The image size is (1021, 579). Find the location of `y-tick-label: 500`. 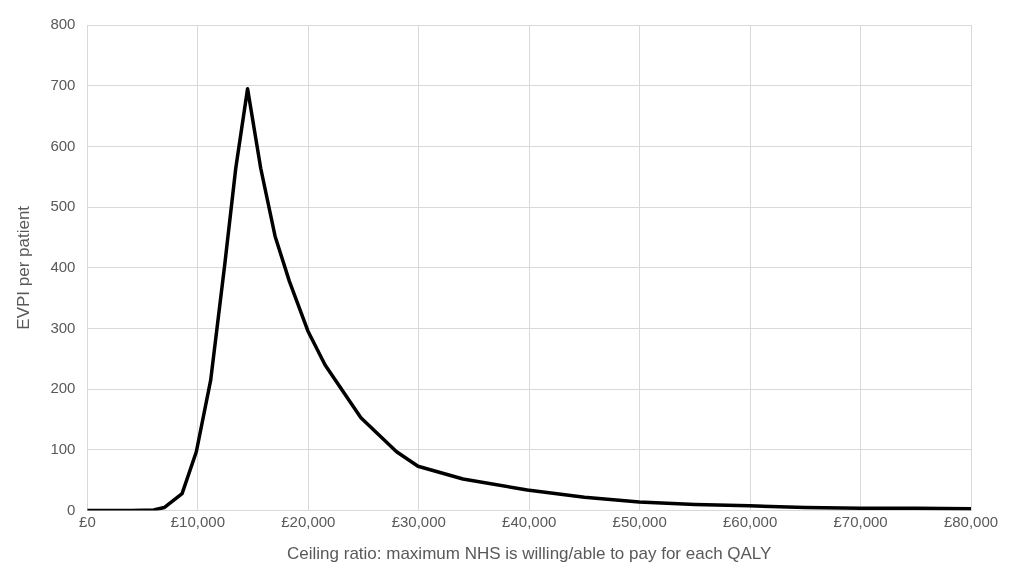

y-tick-label: 500 is located at coordinates (63, 206).